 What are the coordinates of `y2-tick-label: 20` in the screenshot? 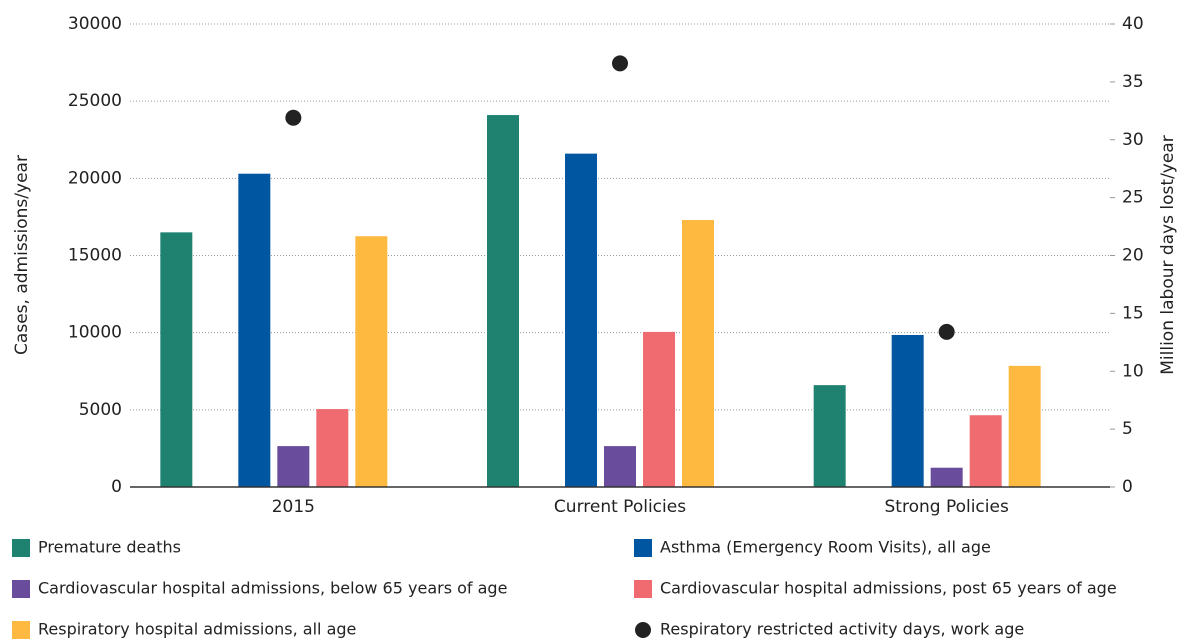 It's located at (1133, 256).